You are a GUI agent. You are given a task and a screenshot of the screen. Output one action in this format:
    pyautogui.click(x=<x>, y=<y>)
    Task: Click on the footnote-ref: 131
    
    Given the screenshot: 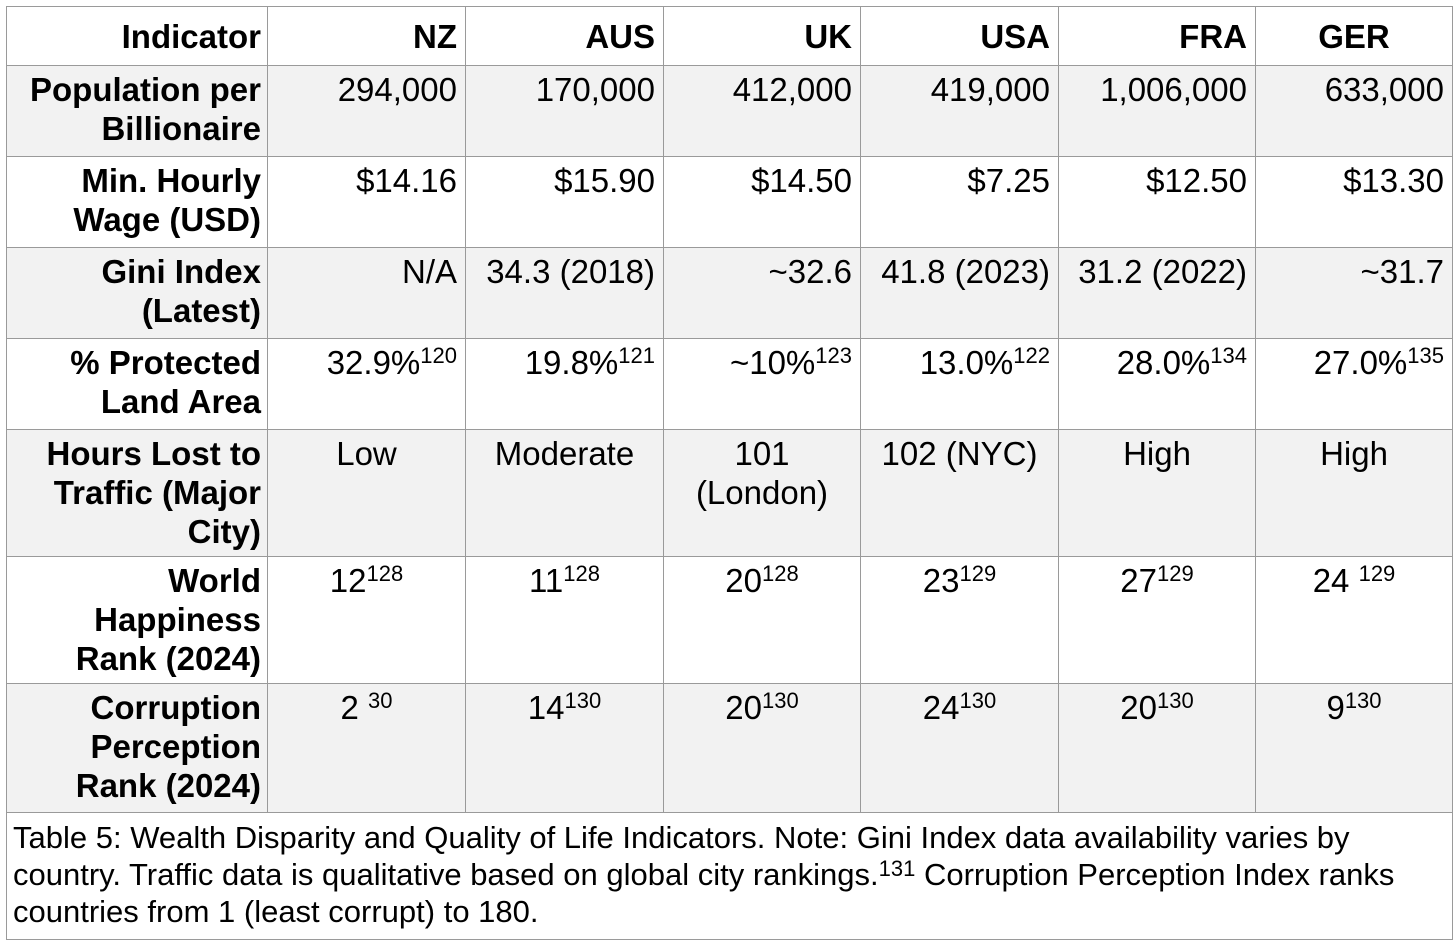 What is the action you would take?
    pyautogui.click(x=897, y=868)
    